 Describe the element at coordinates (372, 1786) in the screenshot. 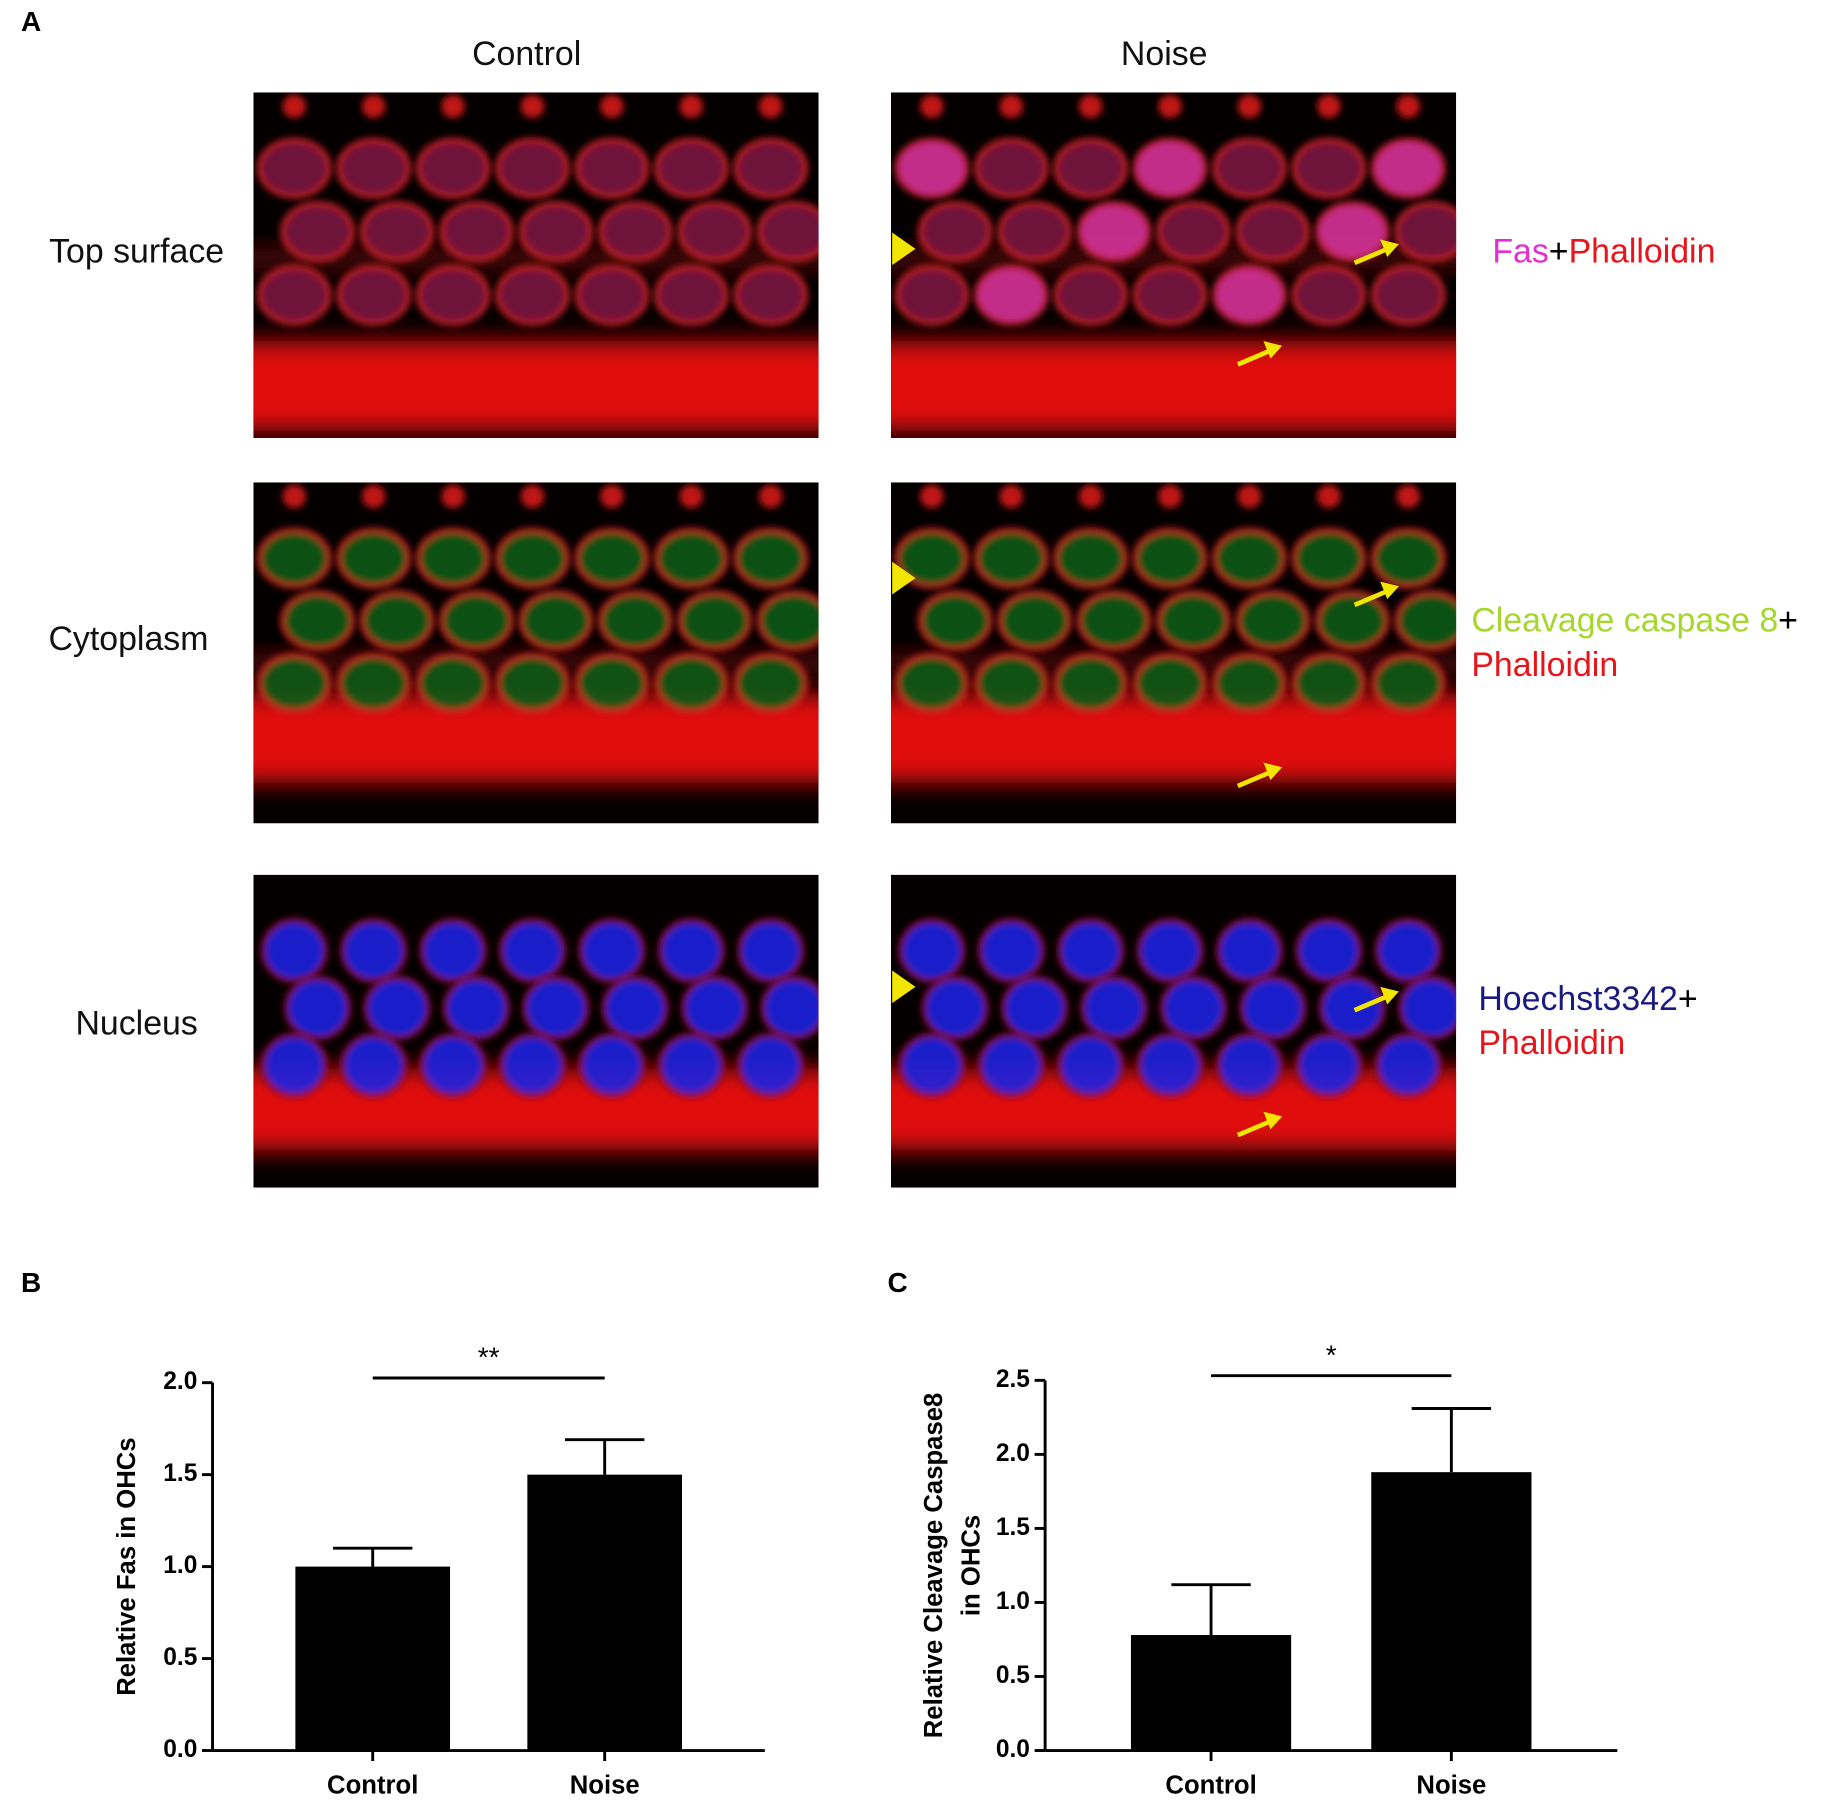

I see `x-tick-label: Control` at that location.